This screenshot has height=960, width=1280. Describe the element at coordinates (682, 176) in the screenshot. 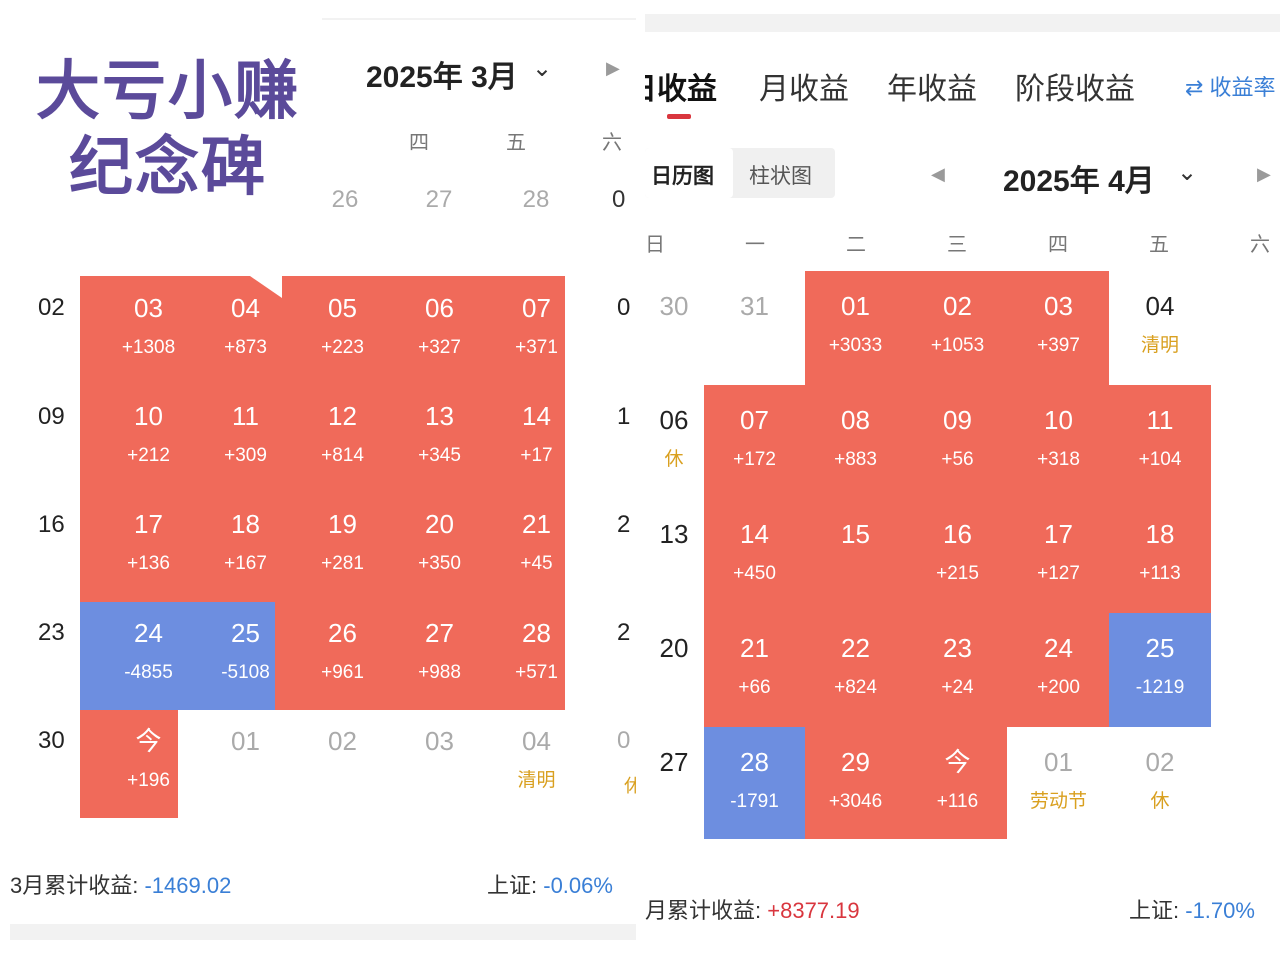

I see `view-calendar-button: 日历图` at that location.